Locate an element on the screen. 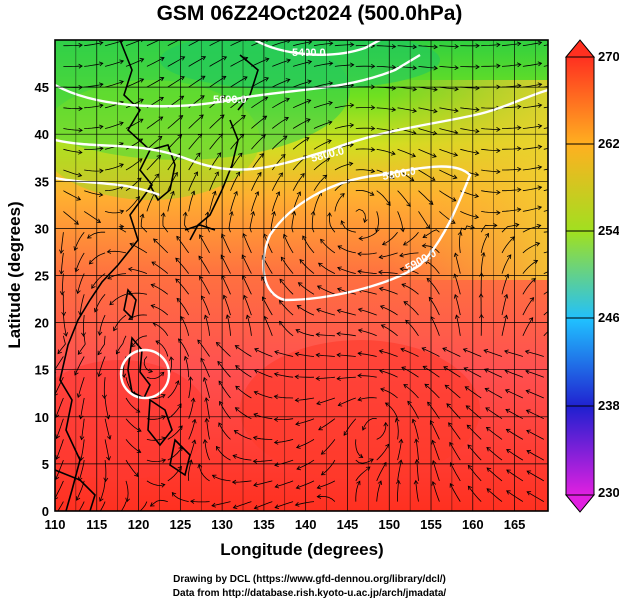 This screenshot has height=605, width=619. colorbar-label-238: 238 is located at coordinates (608, 405).